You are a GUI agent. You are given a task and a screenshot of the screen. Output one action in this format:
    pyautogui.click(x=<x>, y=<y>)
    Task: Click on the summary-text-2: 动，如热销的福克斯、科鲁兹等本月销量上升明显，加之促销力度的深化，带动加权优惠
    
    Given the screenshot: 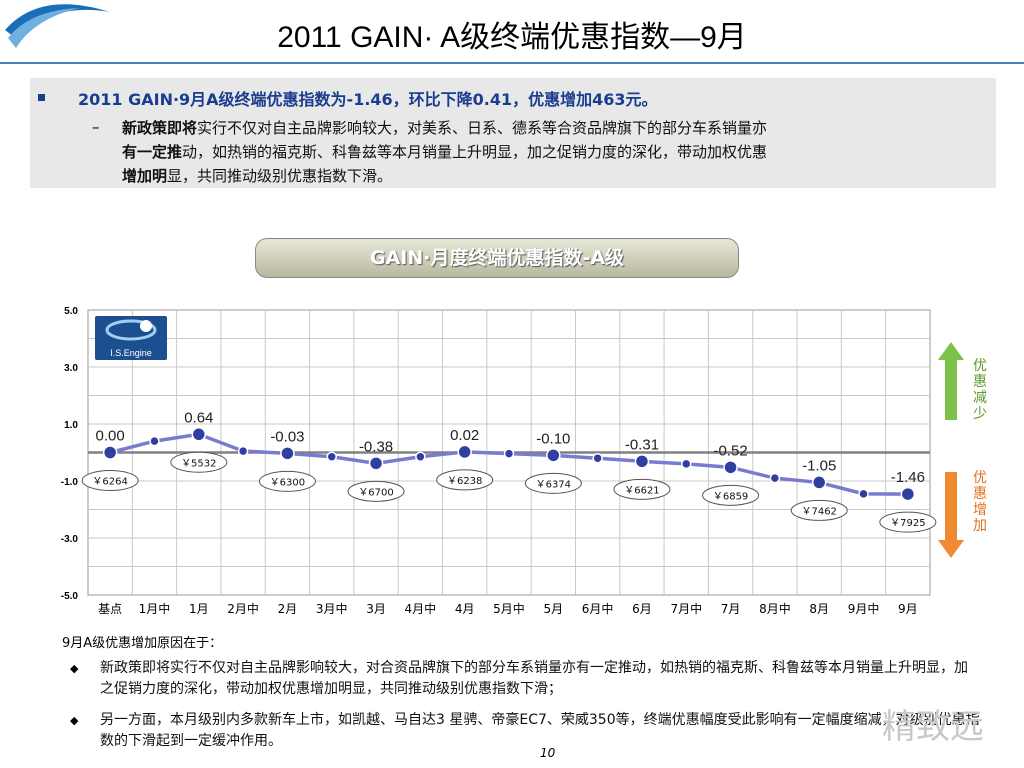 What is the action you would take?
    pyautogui.click(x=475, y=152)
    